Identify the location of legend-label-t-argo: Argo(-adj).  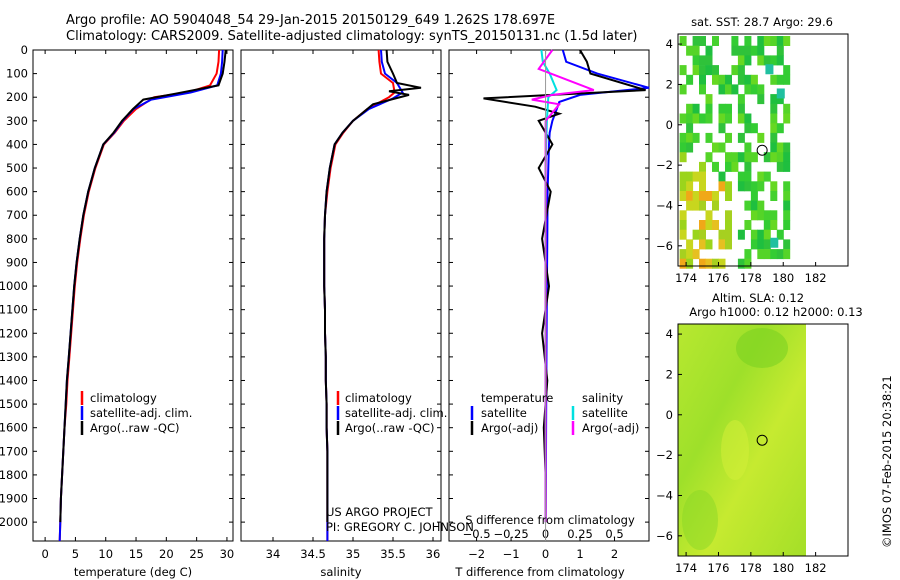
(509, 428).